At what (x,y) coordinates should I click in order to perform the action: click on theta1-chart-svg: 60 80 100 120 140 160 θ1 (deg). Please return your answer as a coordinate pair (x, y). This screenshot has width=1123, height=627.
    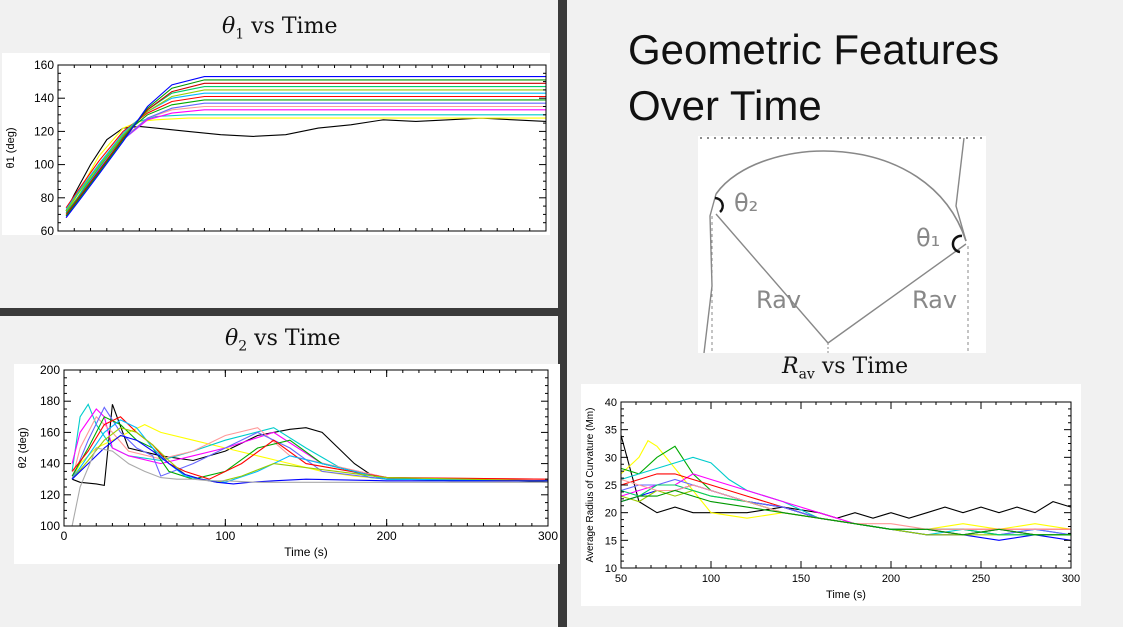
    Looking at the image, I should click on (276, 146).